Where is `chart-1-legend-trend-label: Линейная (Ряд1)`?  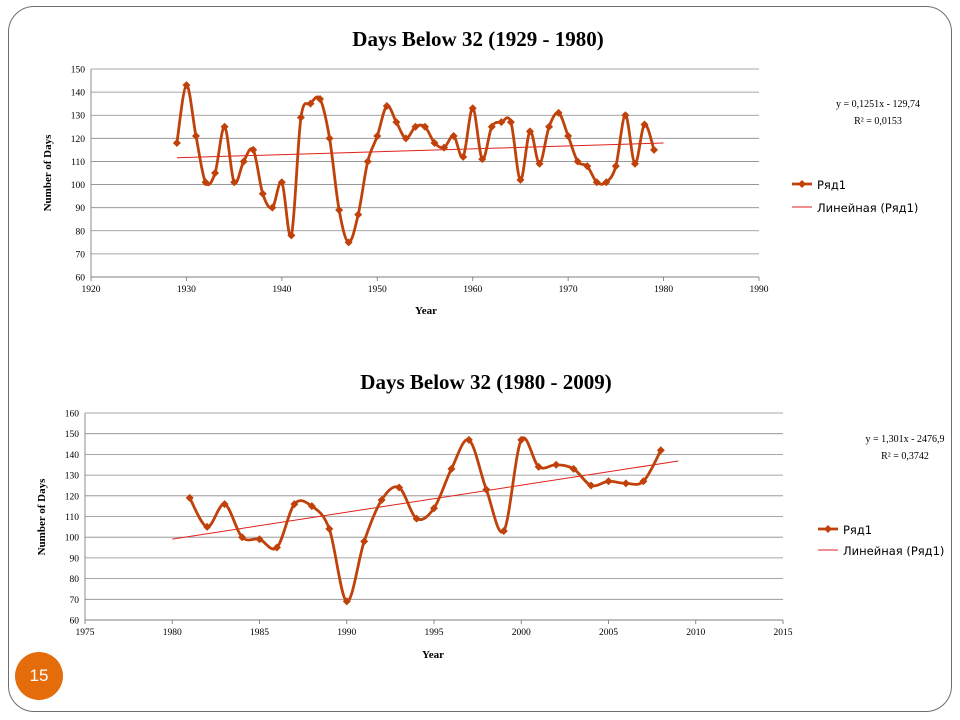 chart-1-legend-trend-label: Линейная (Ряд1) is located at coordinates (867, 208).